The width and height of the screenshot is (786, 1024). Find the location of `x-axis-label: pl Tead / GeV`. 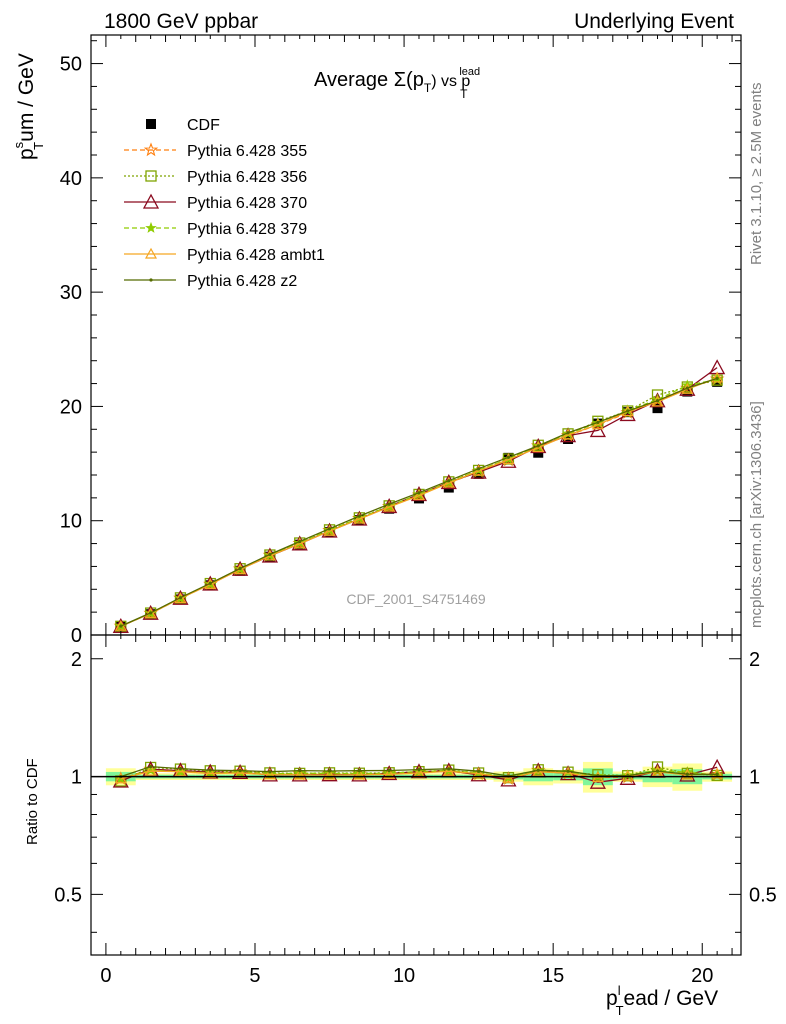

x-axis-label: pl Tead / GeV is located at coordinates (662, 1000).